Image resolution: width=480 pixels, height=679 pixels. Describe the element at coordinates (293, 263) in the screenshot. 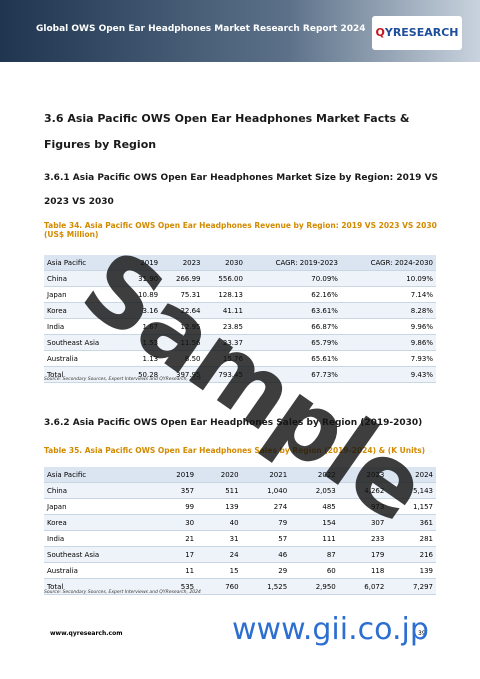

I see `column-header: CAGR: 2019-2023` at that location.